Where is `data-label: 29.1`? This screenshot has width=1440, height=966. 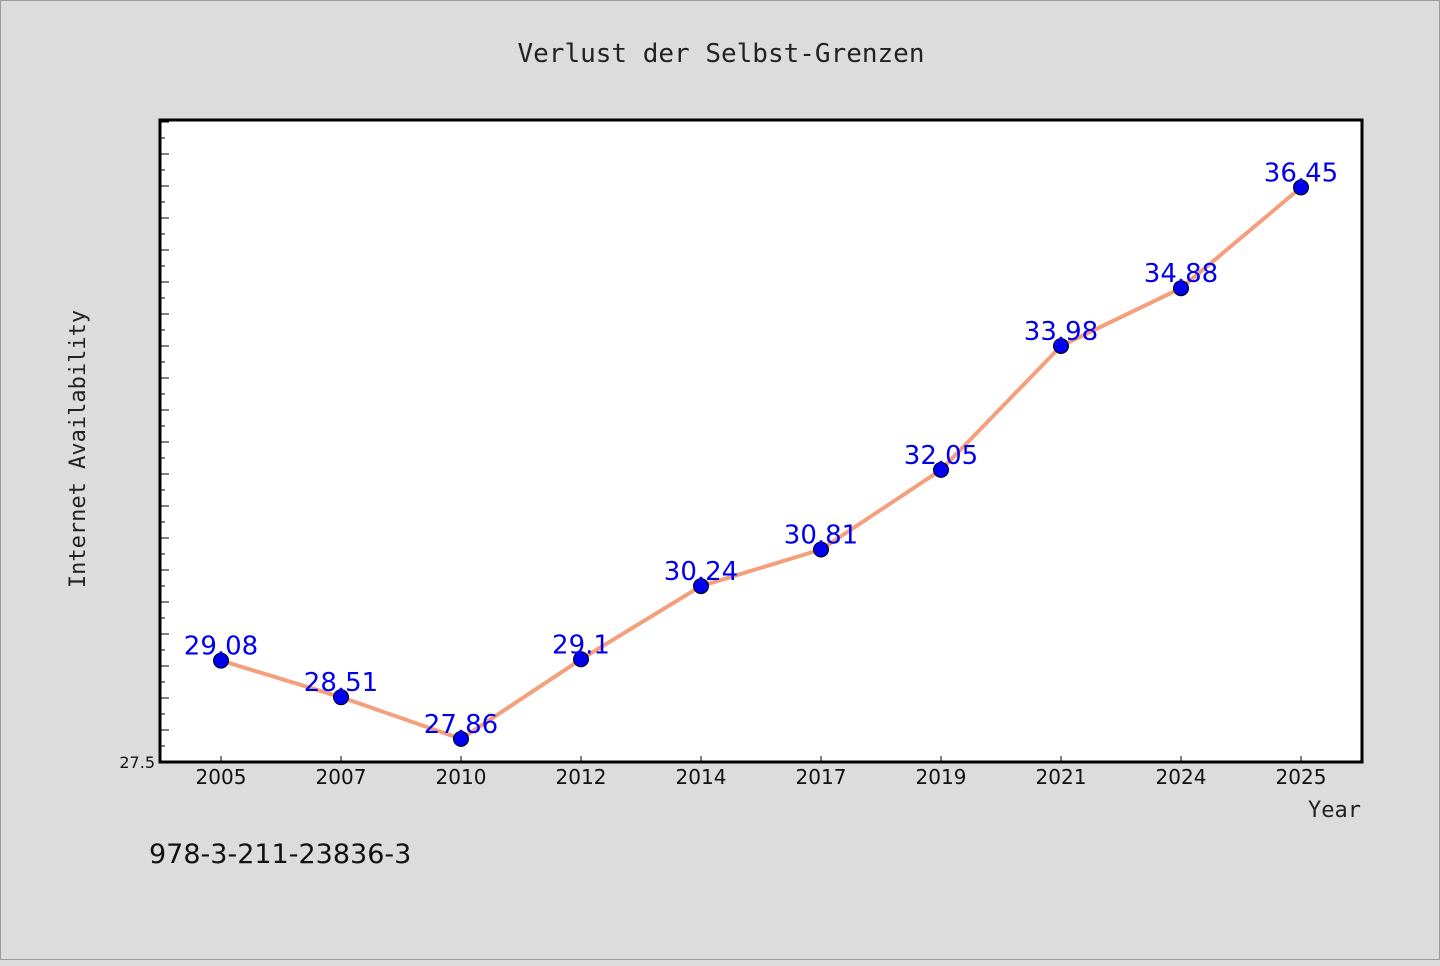 data-label: 29.1 is located at coordinates (581, 645).